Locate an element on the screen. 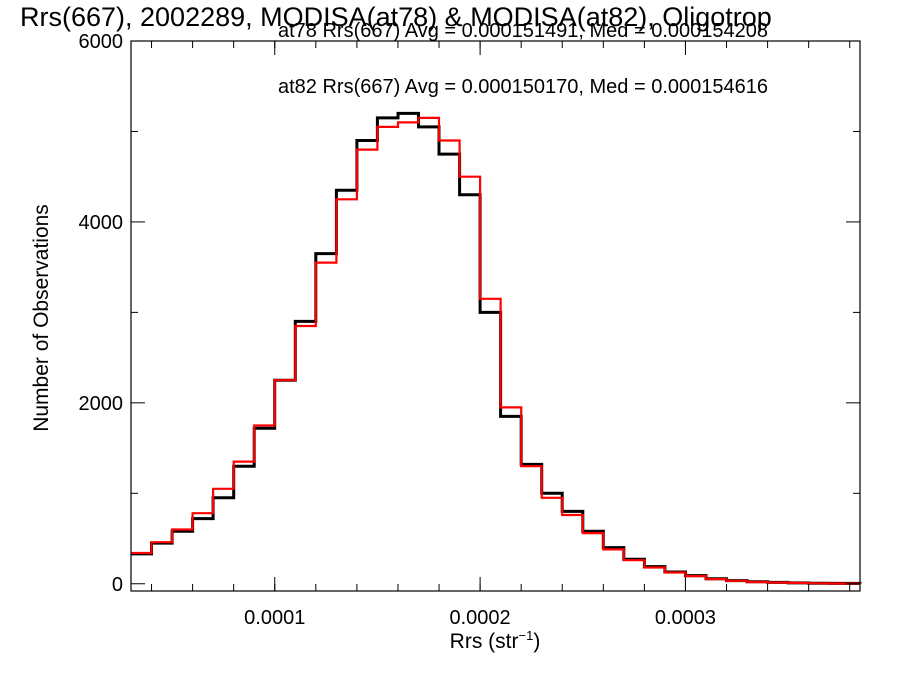  x-tick-label: 0.0003 is located at coordinates (685, 618).